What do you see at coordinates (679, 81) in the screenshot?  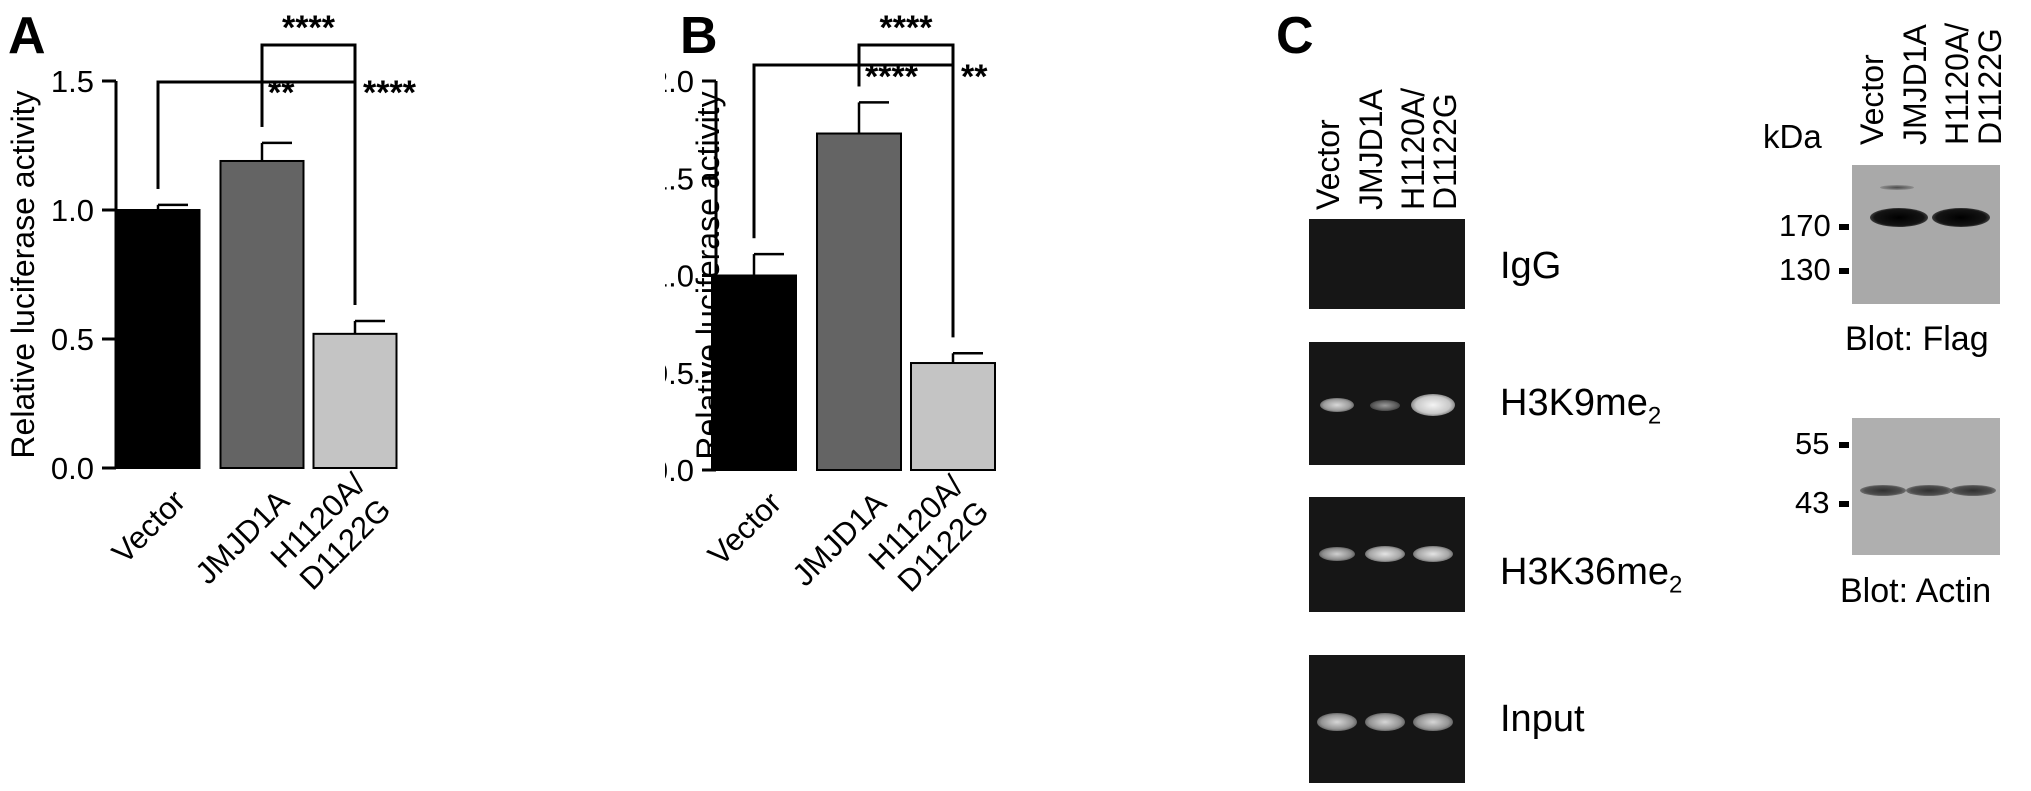 I see `y-tick-label: 2.0` at bounding box center [679, 81].